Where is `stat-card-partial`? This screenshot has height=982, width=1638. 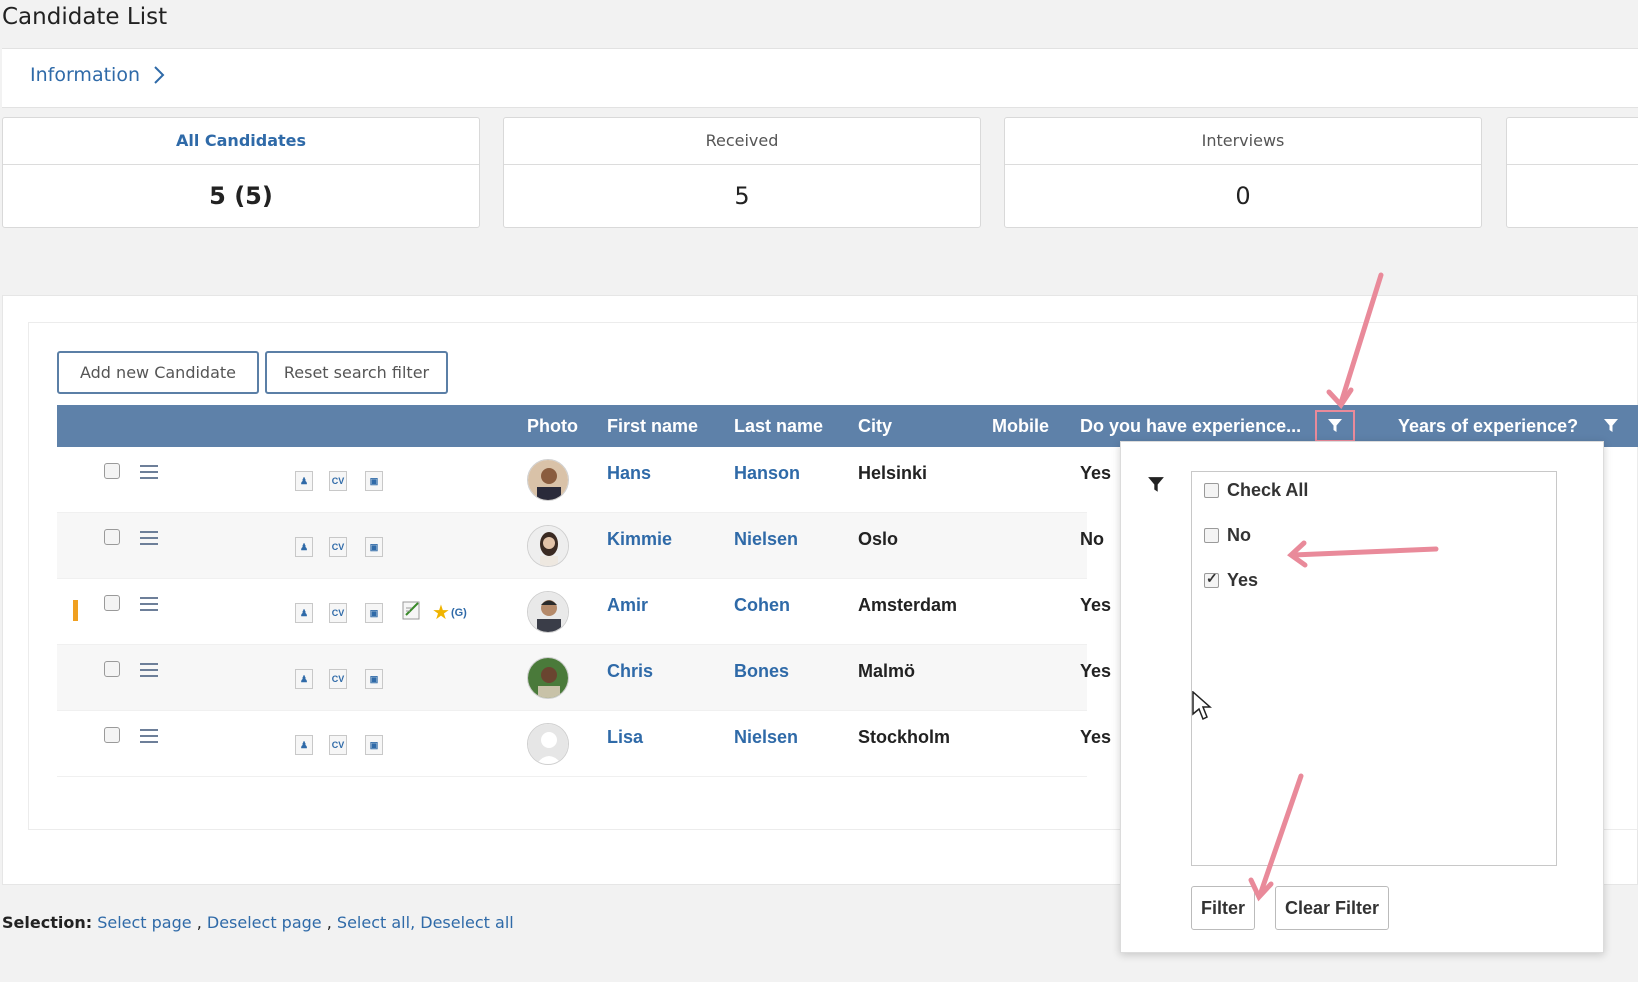
stat-card-partial is located at coordinates (1572, 172).